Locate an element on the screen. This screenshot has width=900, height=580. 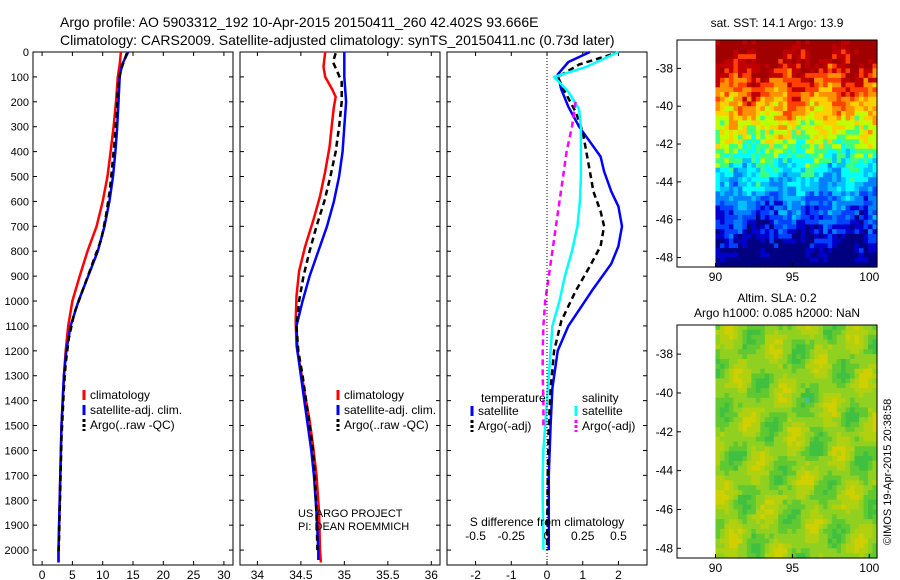
x-tick-label: 0 is located at coordinates (42, 574).